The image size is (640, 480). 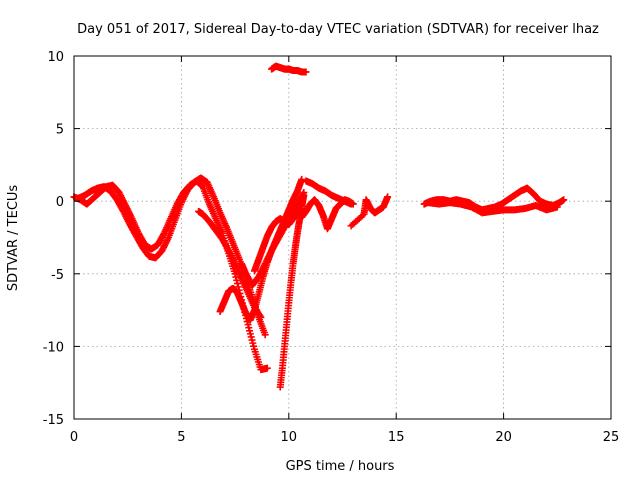 What do you see at coordinates (503, 437) in the screenshot?
I see `x-tick-label: 20` at bounding box center [503, 437].